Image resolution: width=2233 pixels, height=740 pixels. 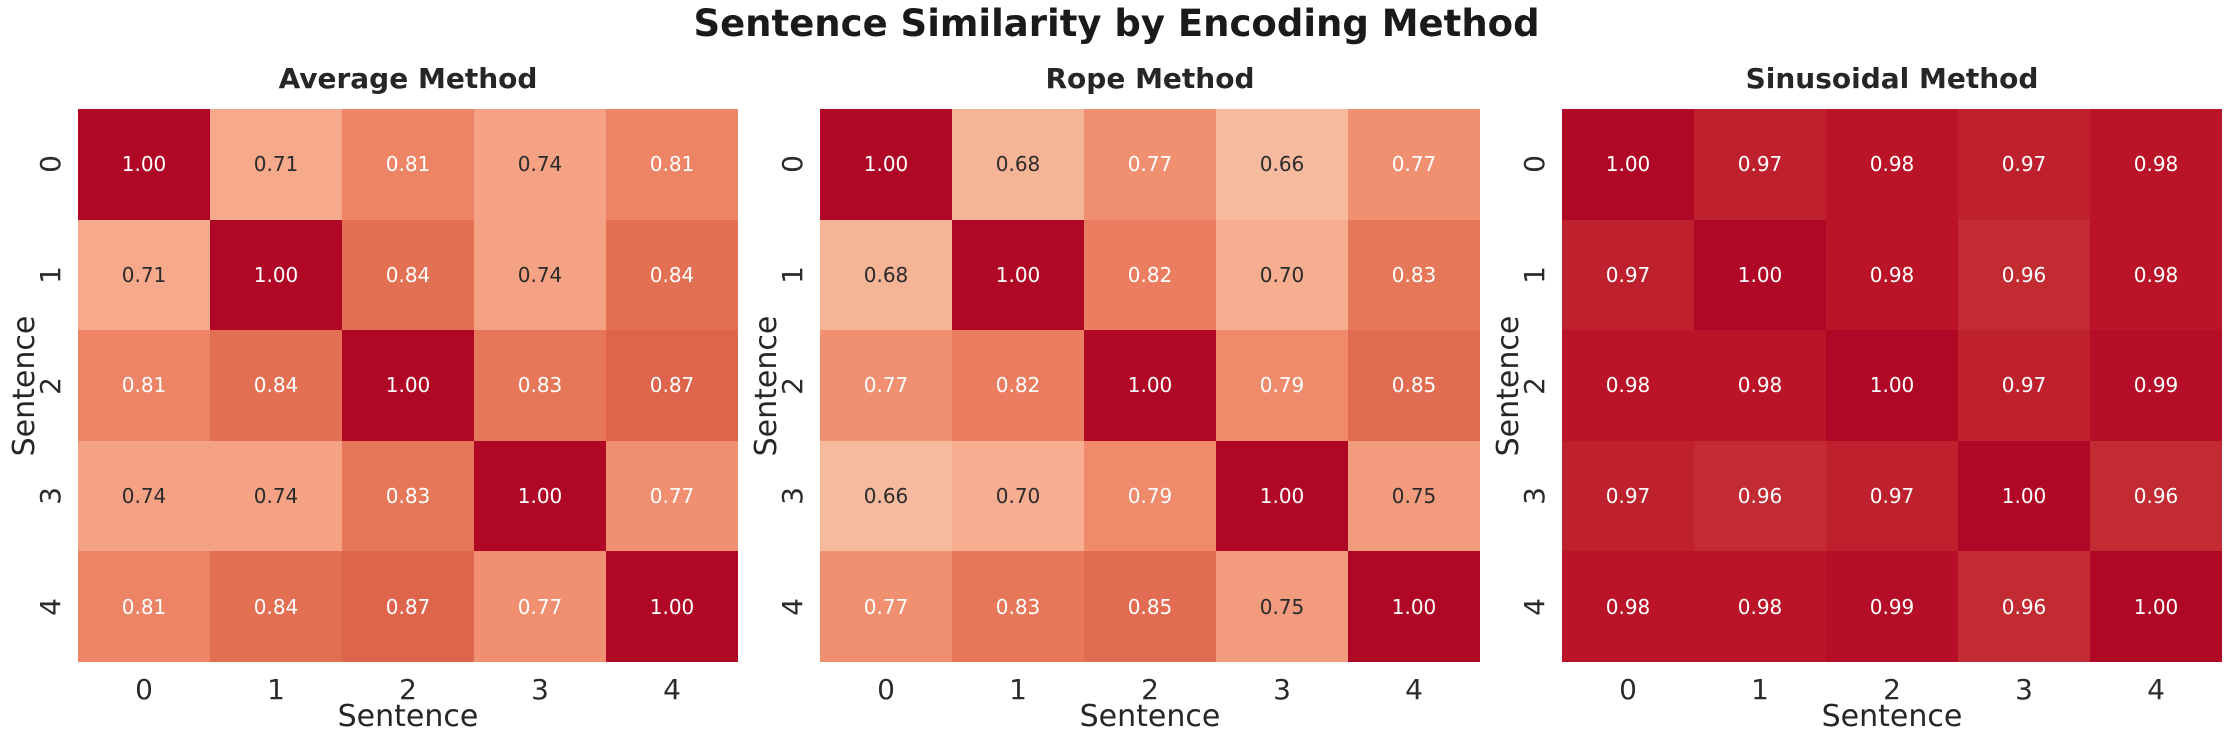 I want to click on subplot-title: Rope Method, so click(x=1150, y=78).